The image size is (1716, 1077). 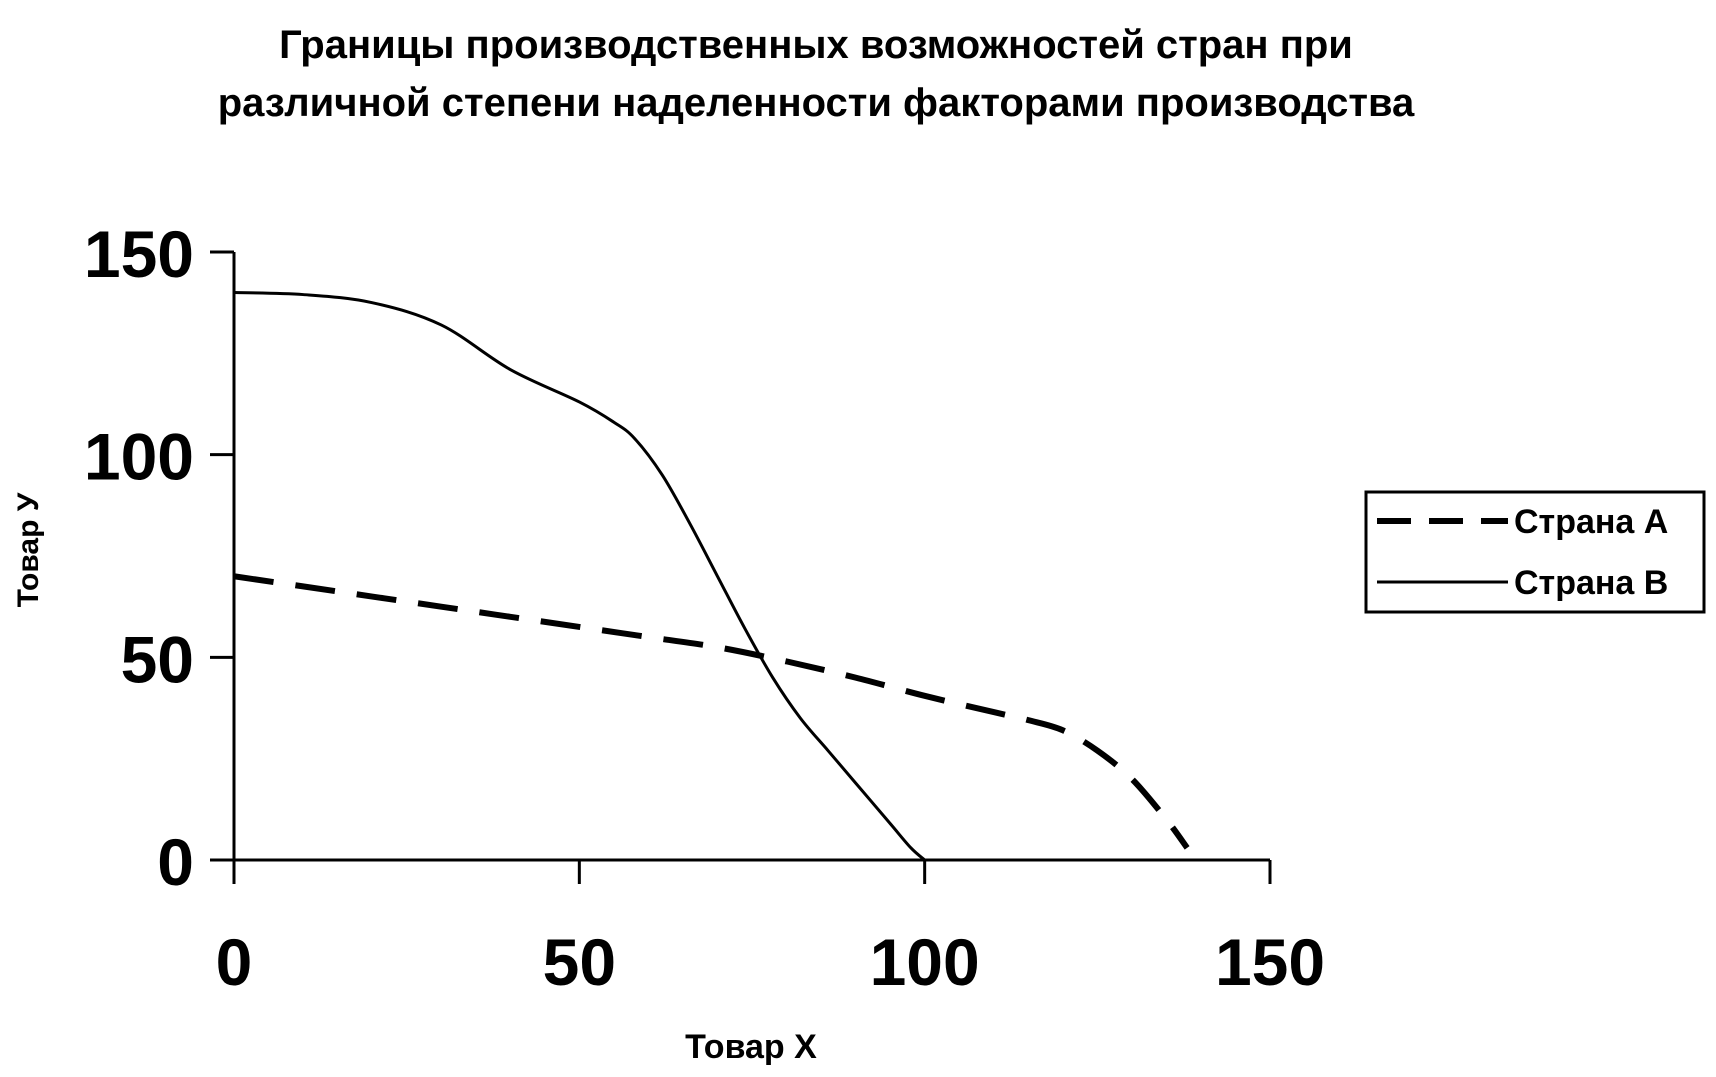 I want to click on y-tick-label: 50, so click(x=157, y=659).